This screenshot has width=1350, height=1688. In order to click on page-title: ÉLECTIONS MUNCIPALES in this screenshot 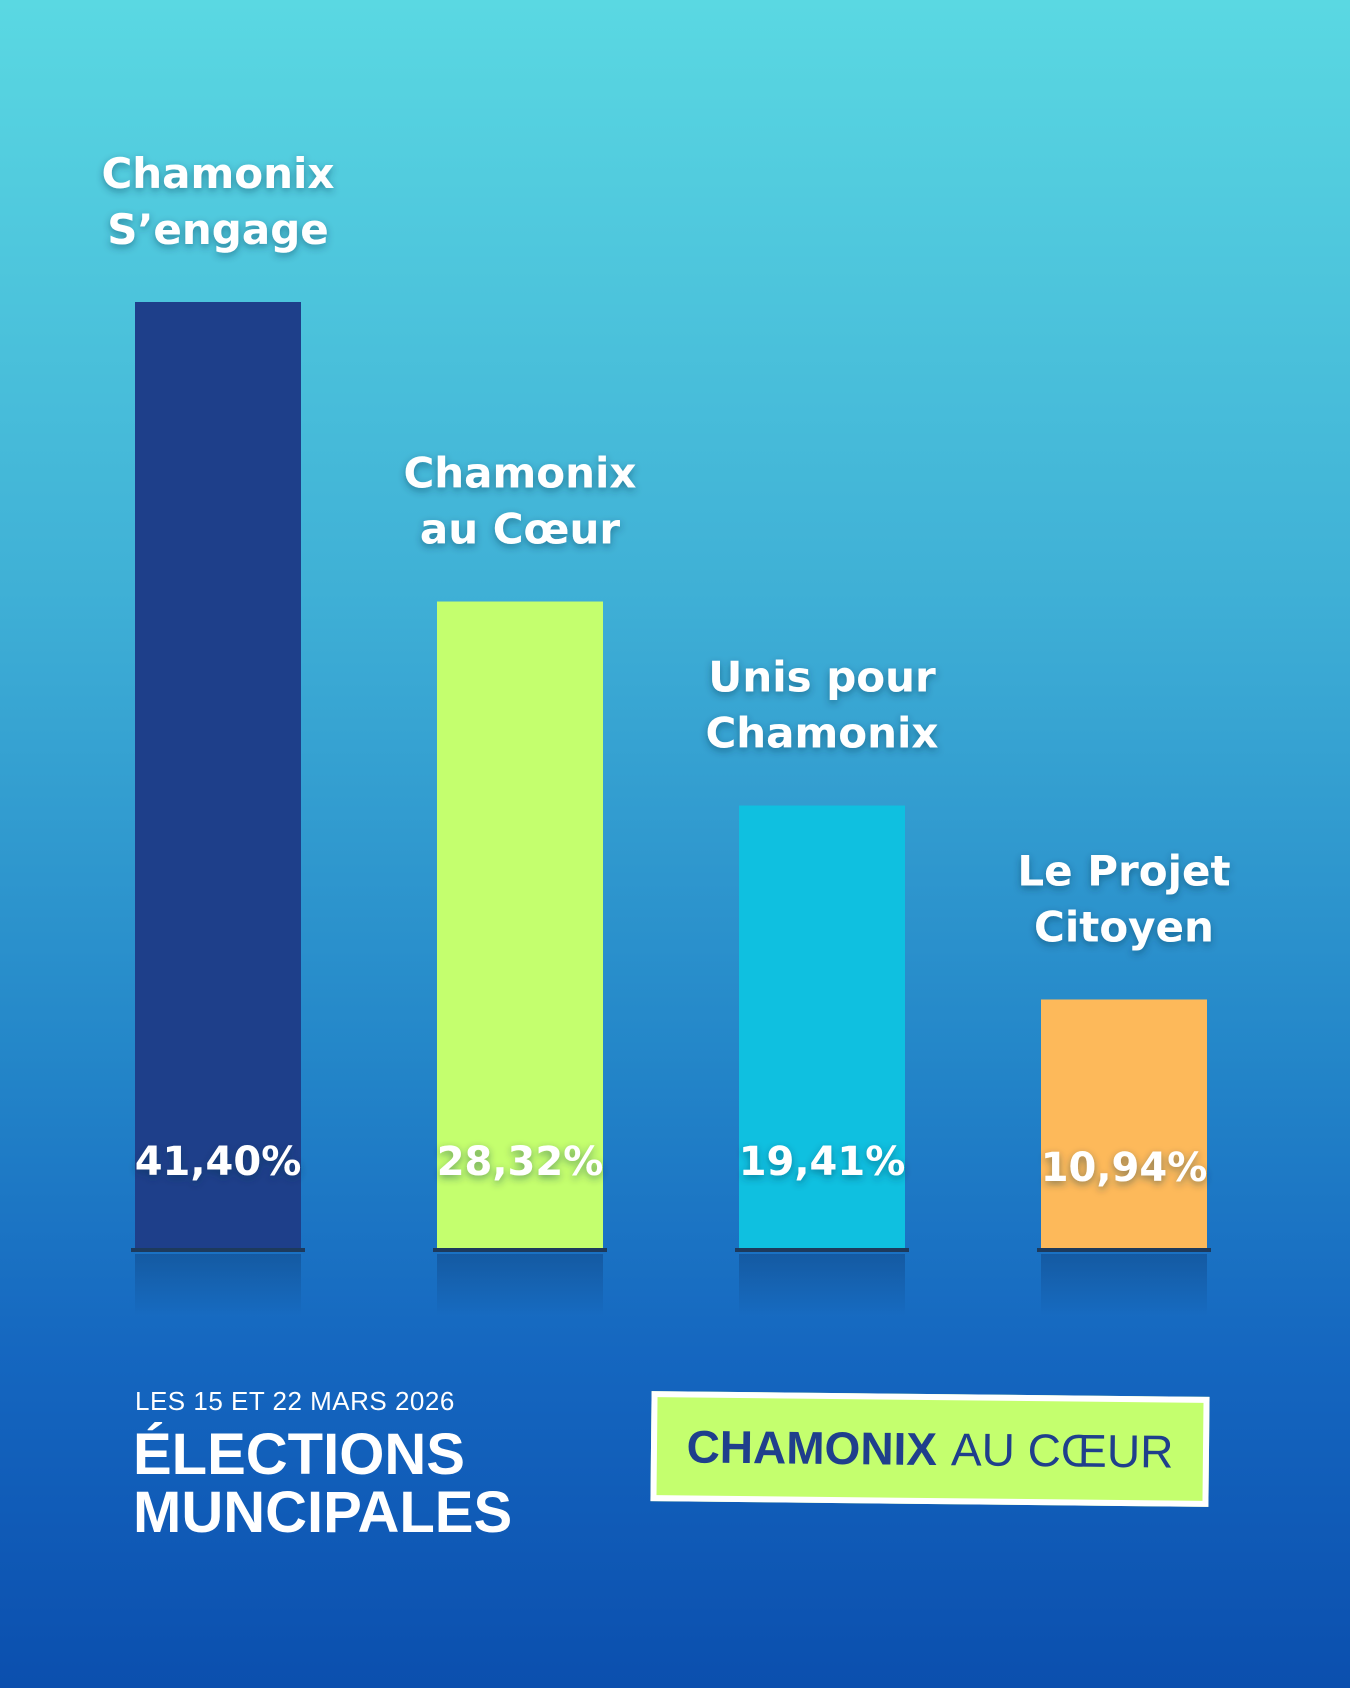, I will do `click(322, 1484)`.